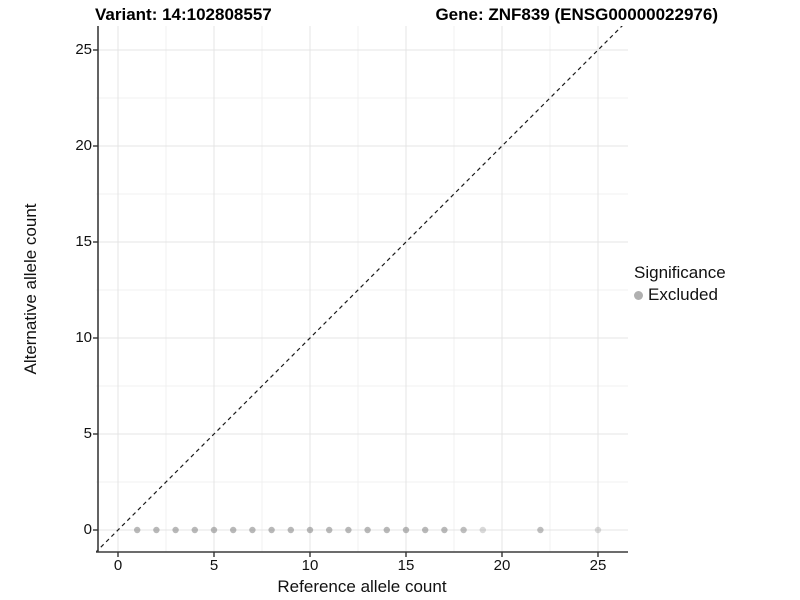 This screenshot has height=600, width=800. Describe the element at coordinates (406, 565) in the screenshot. I see `x-tick-label: 15` at that location.